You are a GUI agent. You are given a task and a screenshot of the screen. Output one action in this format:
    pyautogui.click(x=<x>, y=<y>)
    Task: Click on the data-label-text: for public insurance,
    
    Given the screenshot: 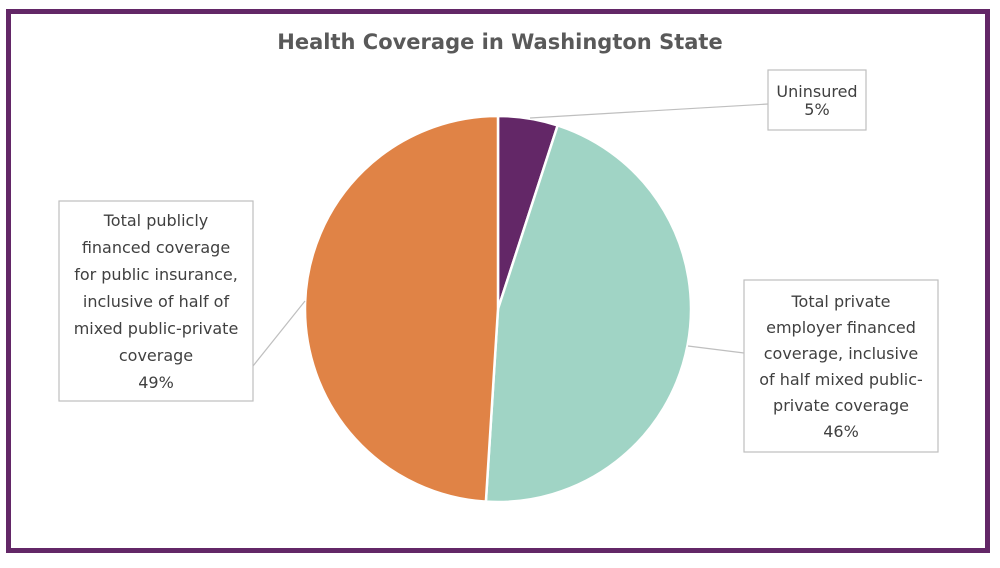 What is the action you would take?
    pyautogui.click(x=156, y=274)
    